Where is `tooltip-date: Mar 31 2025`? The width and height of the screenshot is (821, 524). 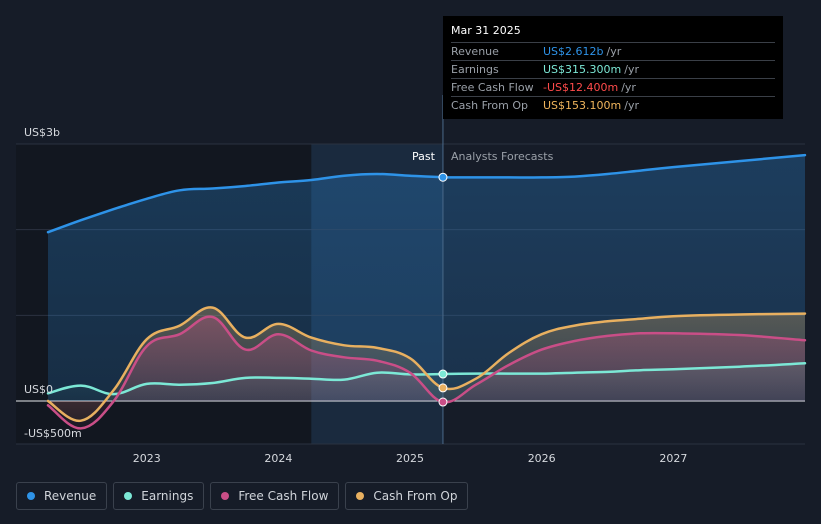 tooltip-date: Mar 31 2025 is located at coordinates (486, 30).